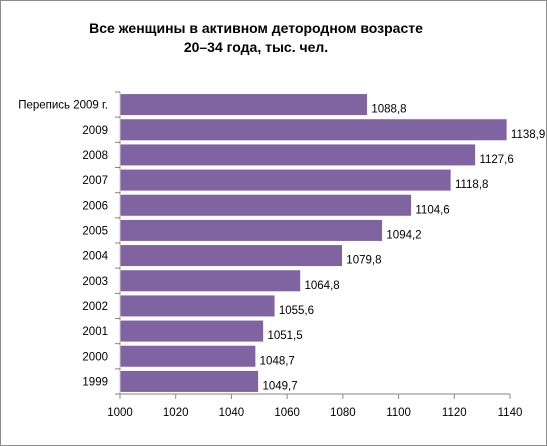  I want to click on y-tick-label: 2007, so click(95, 181).